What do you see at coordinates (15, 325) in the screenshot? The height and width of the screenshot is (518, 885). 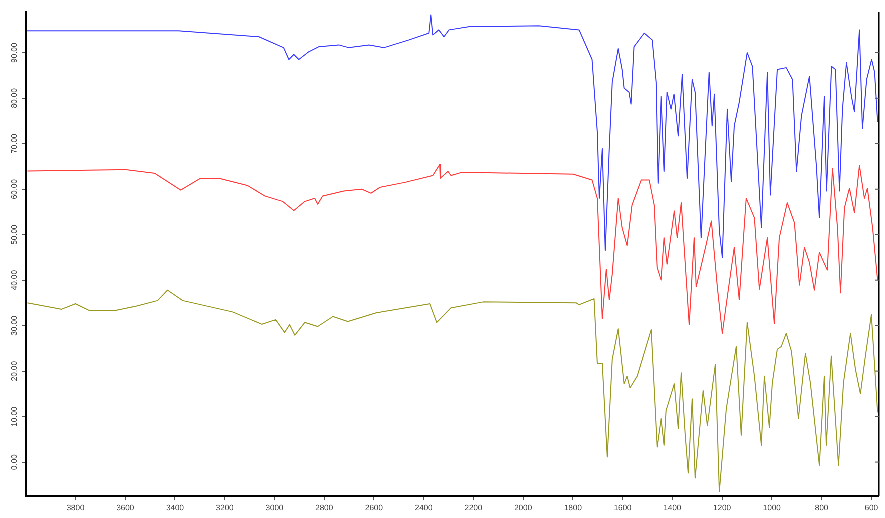 I see `y-tick-label: 30.00` at bounding box center [15, 325].